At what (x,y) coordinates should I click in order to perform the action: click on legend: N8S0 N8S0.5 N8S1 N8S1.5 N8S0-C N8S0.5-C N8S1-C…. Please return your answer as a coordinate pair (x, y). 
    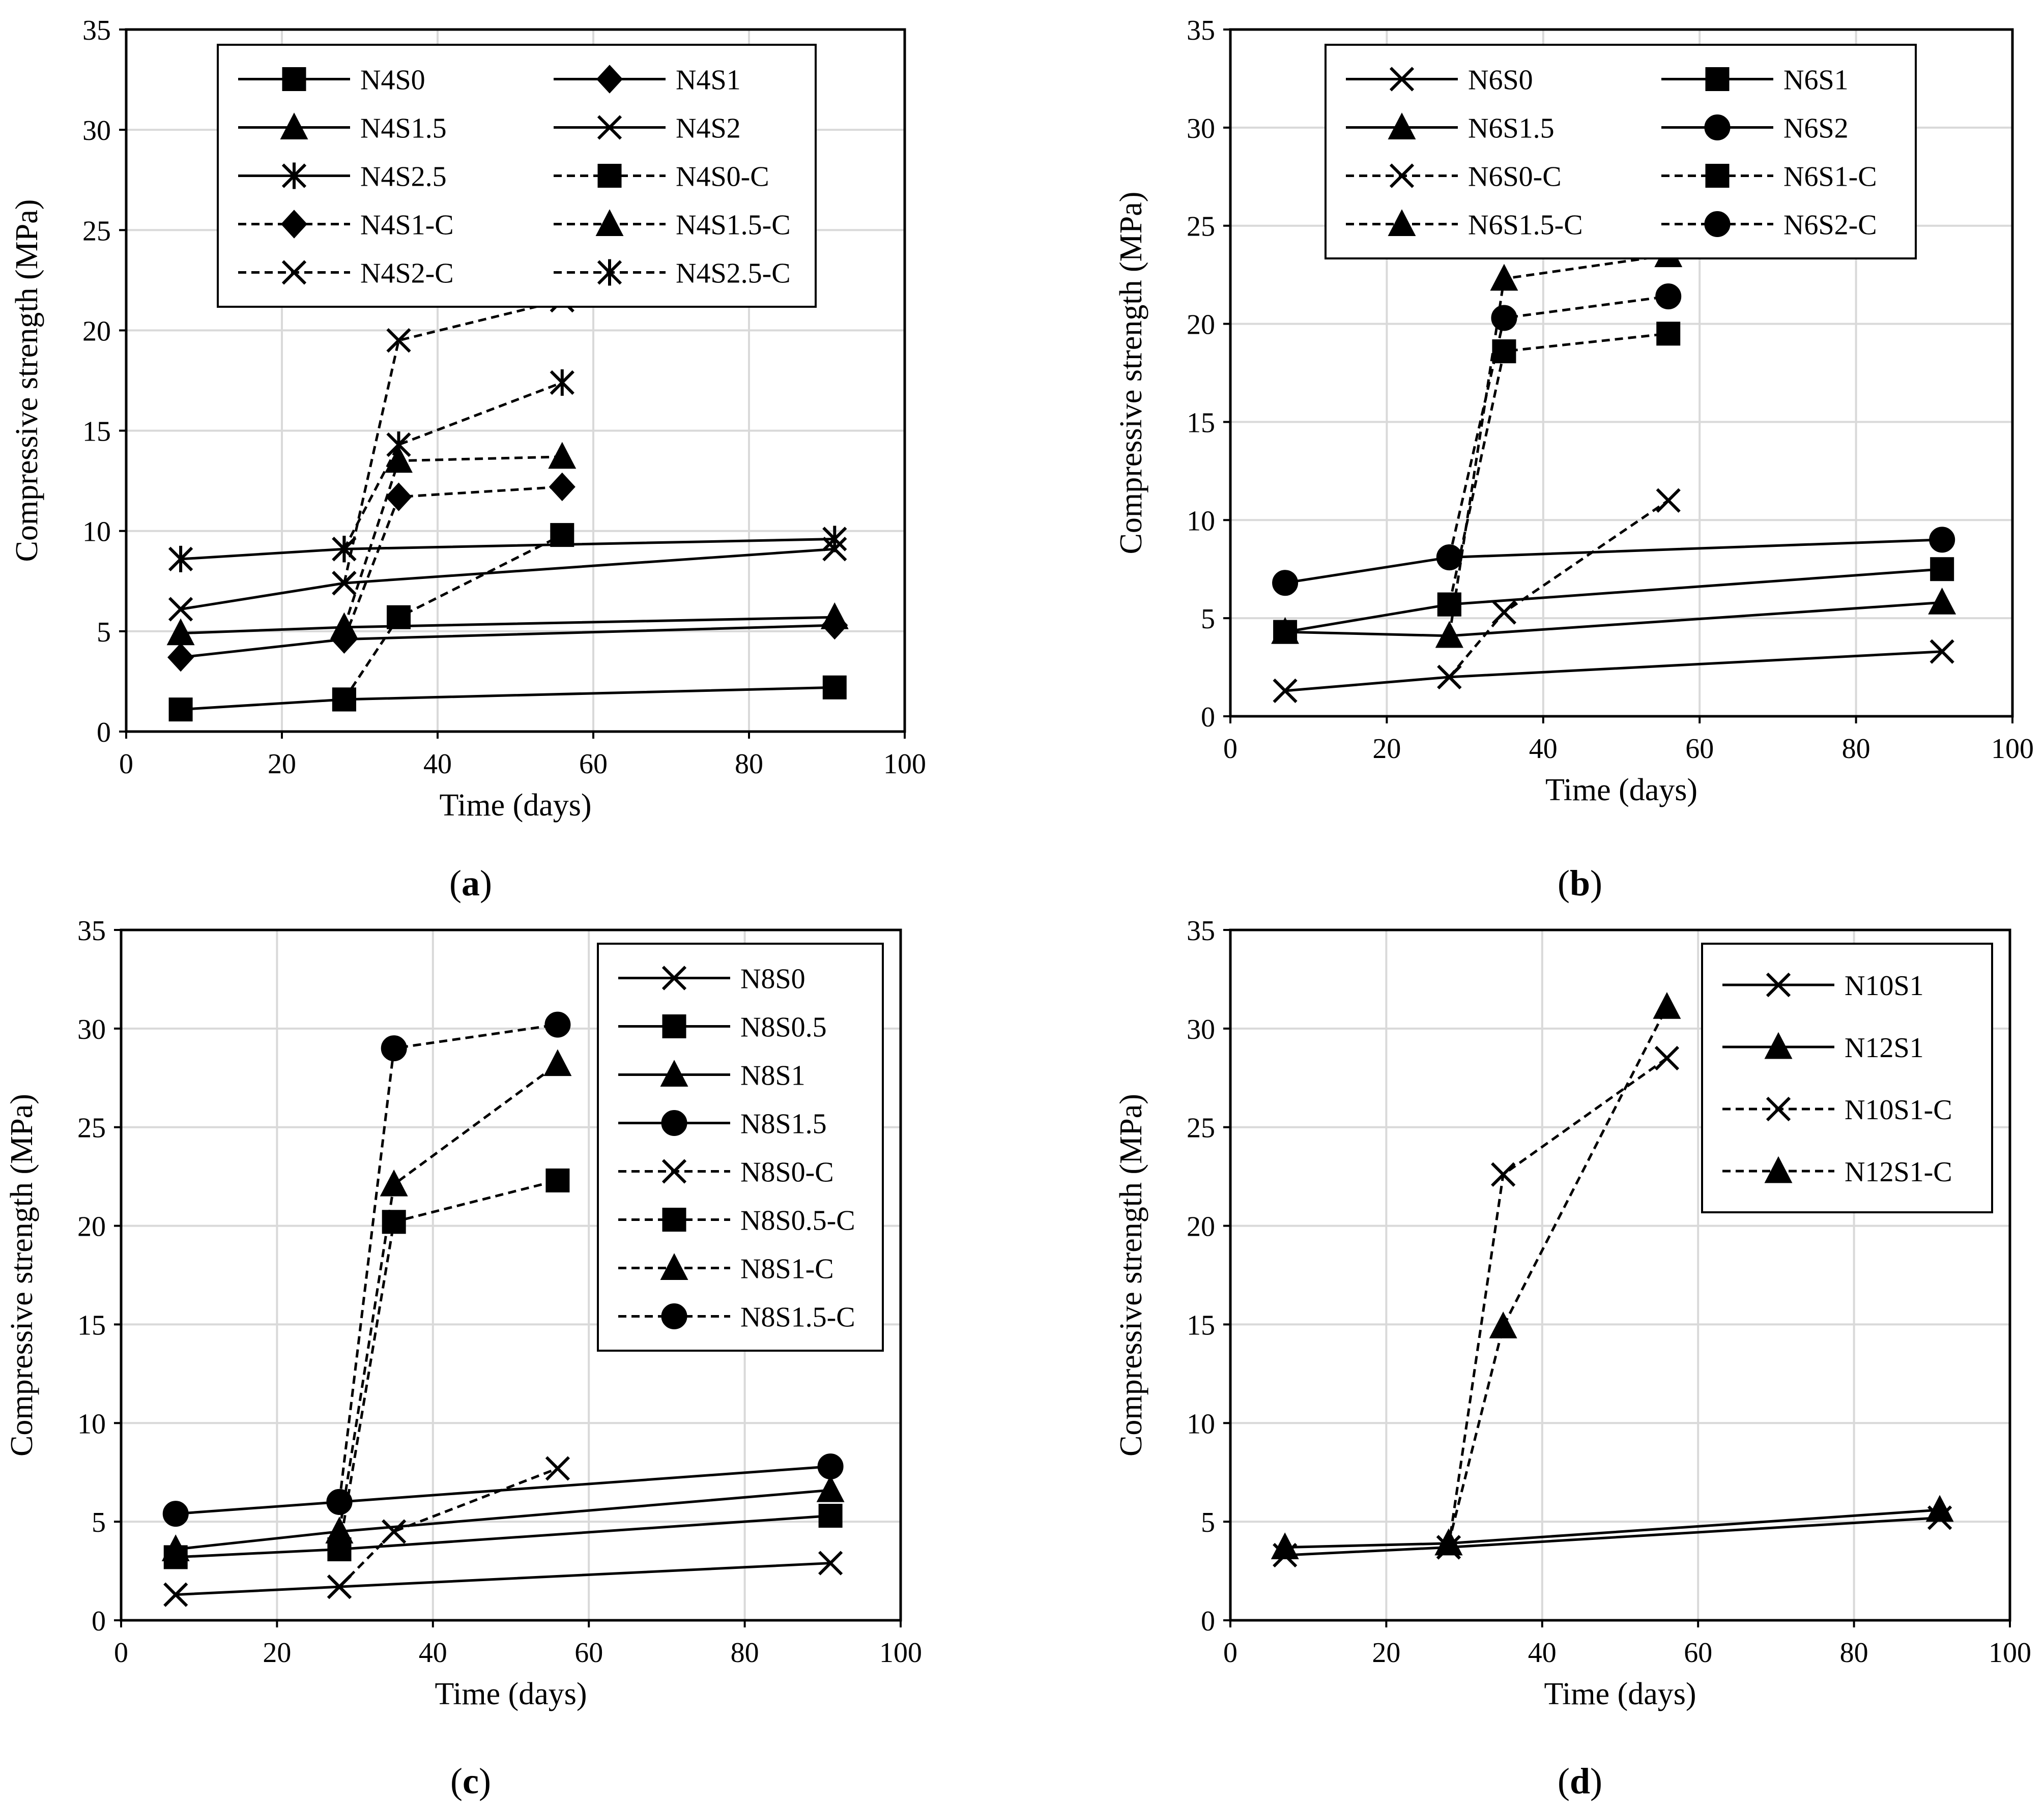
    Looking at the image, I should click on (740, 1147).